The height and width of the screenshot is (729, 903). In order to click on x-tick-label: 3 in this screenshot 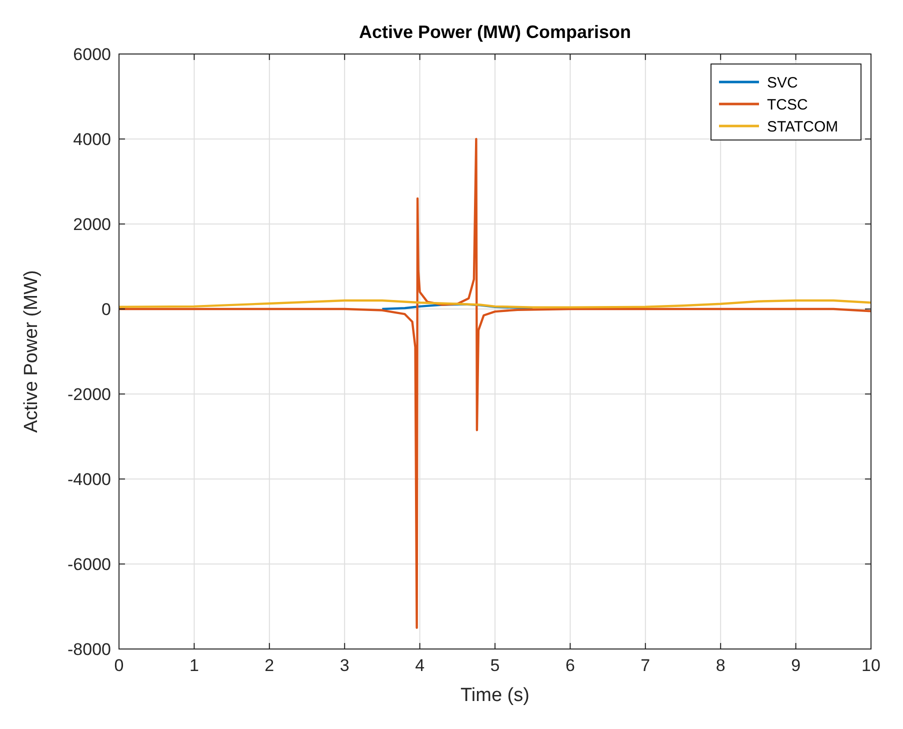, I will do `click(345, 665)`.